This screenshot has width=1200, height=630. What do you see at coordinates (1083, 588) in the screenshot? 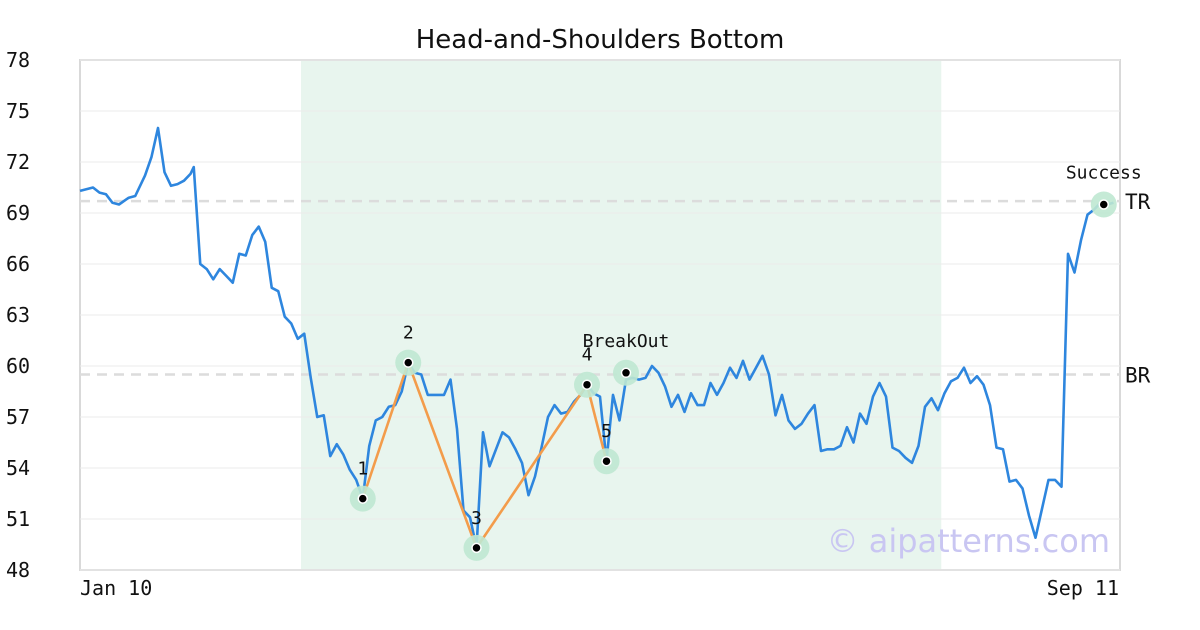
I see `x-axis-end-label: Sep 11` at bounding box center [1083, 588].